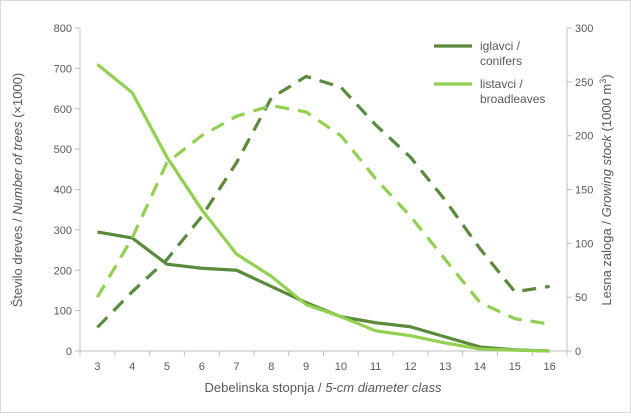 The width and height of the screenshot is (631, 418). Describe the element at coordinates (63, 231) in the screenshot. I see `y-left-tick-label: 300` at that location.